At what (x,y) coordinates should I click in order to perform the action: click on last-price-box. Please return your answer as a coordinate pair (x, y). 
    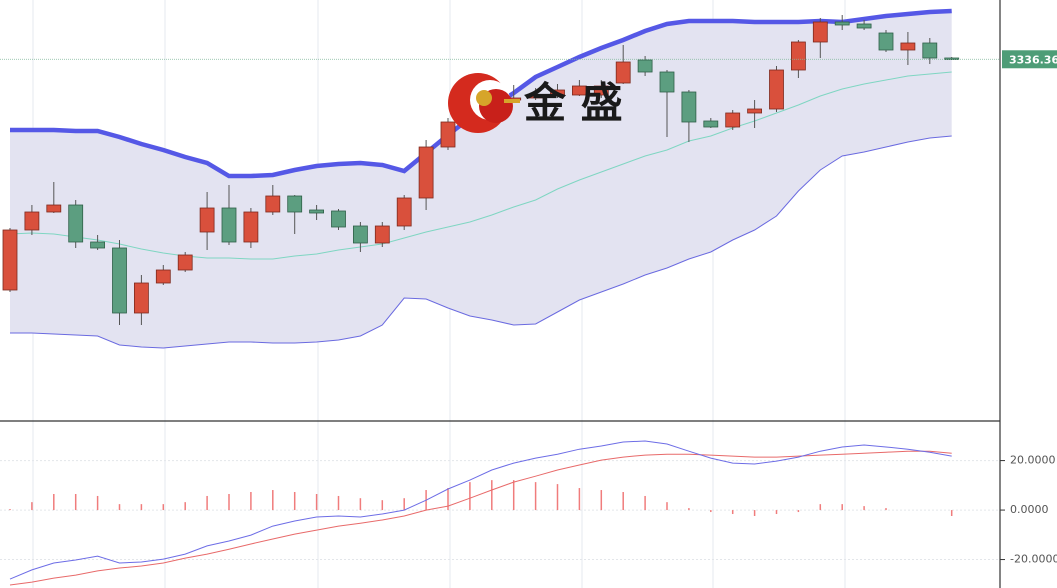
    Looking at the image, I should click on (1029, 59).